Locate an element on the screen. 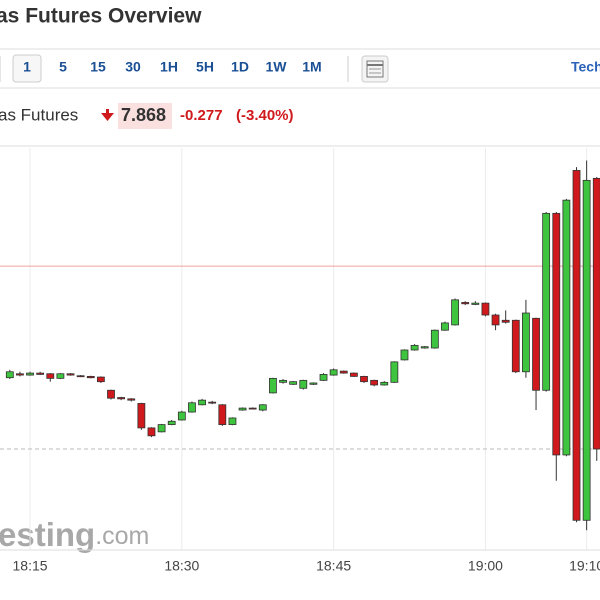  last-price: 7.868 is located at coordinates (143, 115).